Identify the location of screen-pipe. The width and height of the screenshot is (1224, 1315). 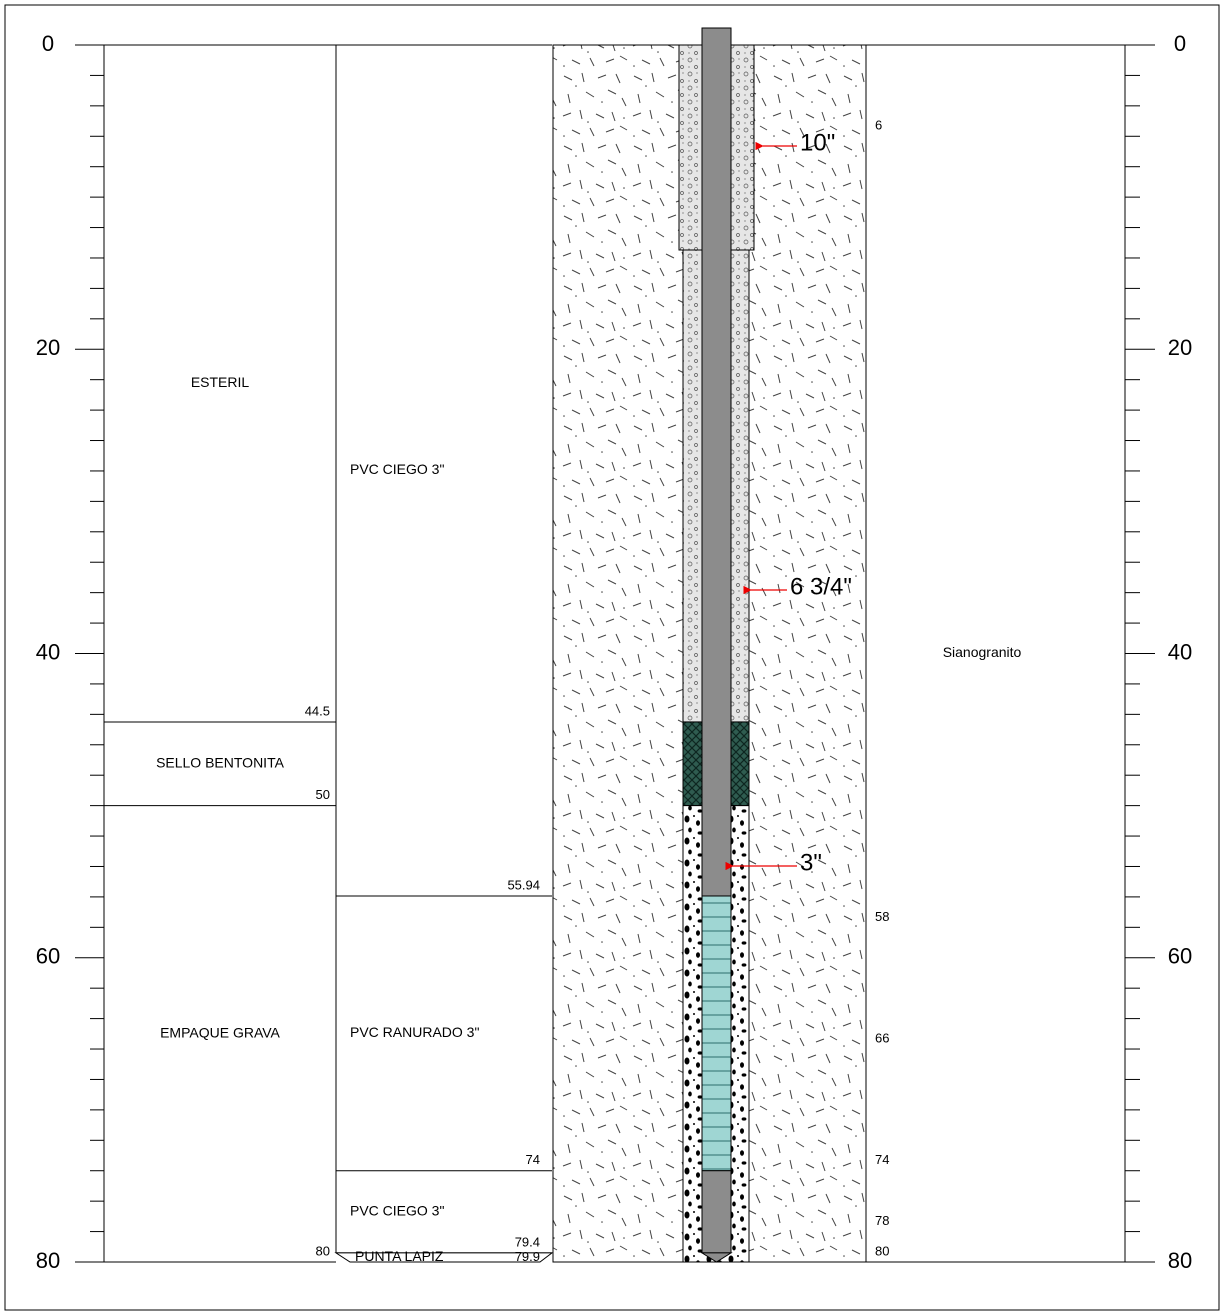
(716, 1033).